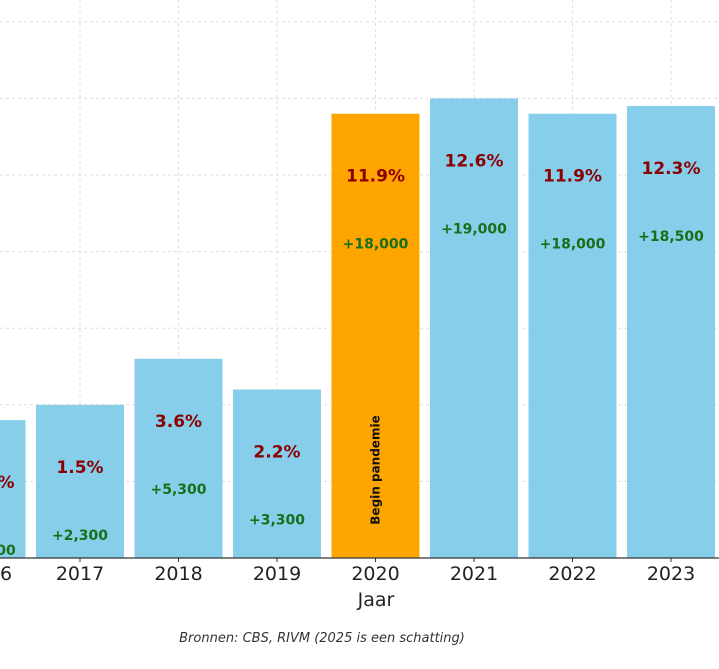 Image resolution: width=719 pixels, height=669 pixels. What do you see at coordinates (347, 571) in the screenshot?
I see `x-tick-labels: 6 2017 2018 2019 2020 2021 2022 2023` at bounding box center [347, 571].